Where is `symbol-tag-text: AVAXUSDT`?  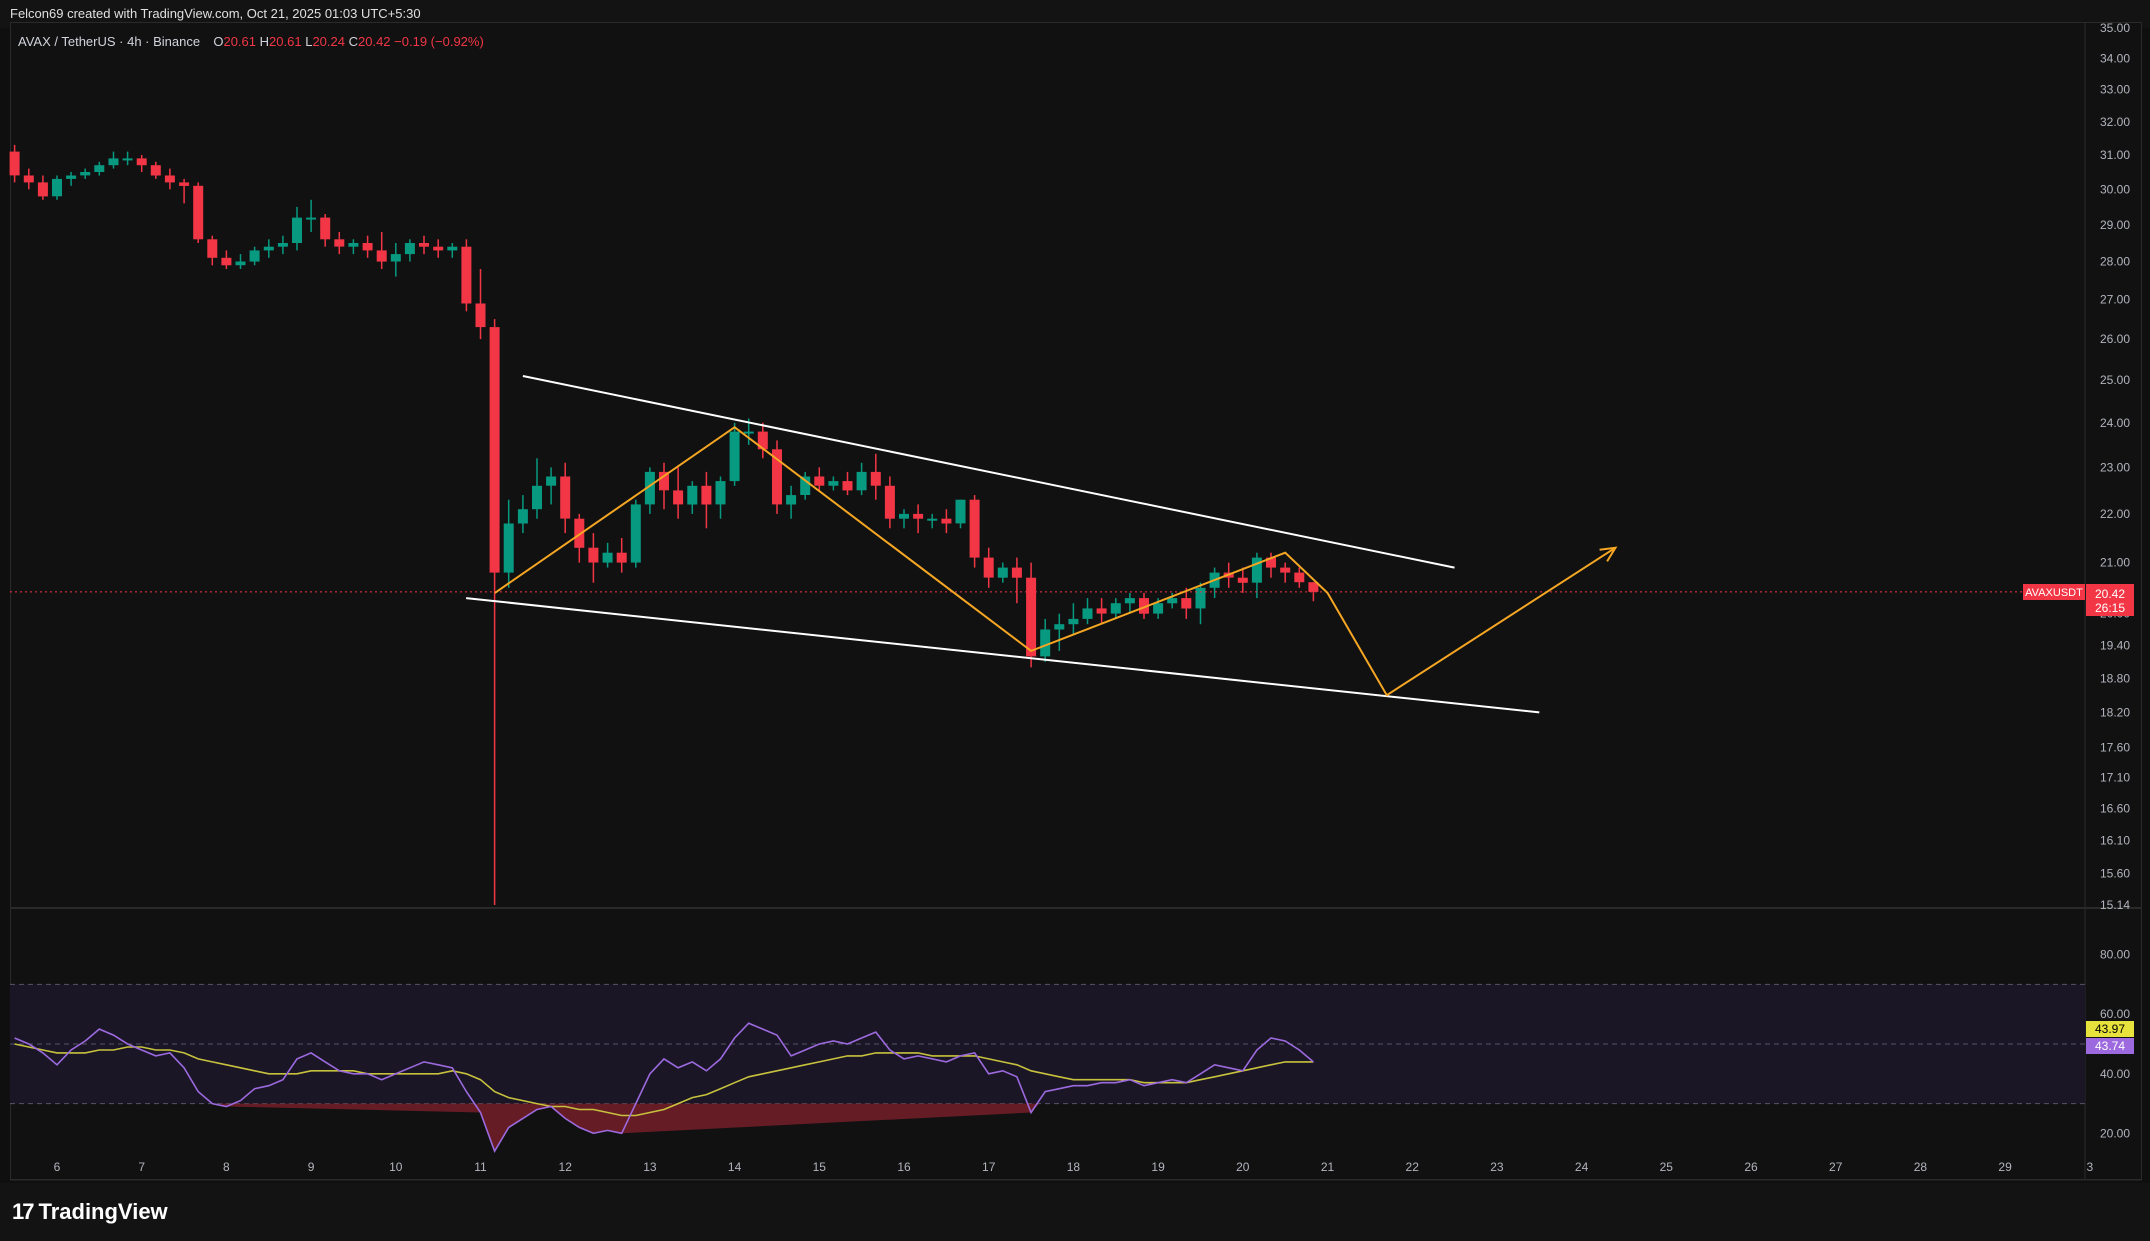
symbol-tag-text: AVAXUSDT is located at coordinates (2054, 593).